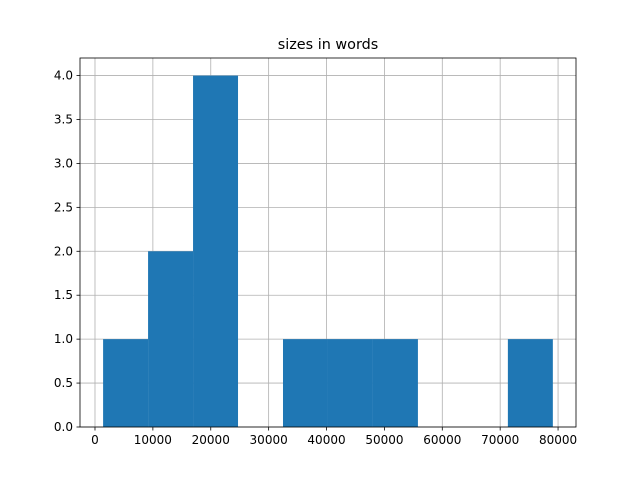  I want to click on y-tick-label: 2.0, so click(63, 251).